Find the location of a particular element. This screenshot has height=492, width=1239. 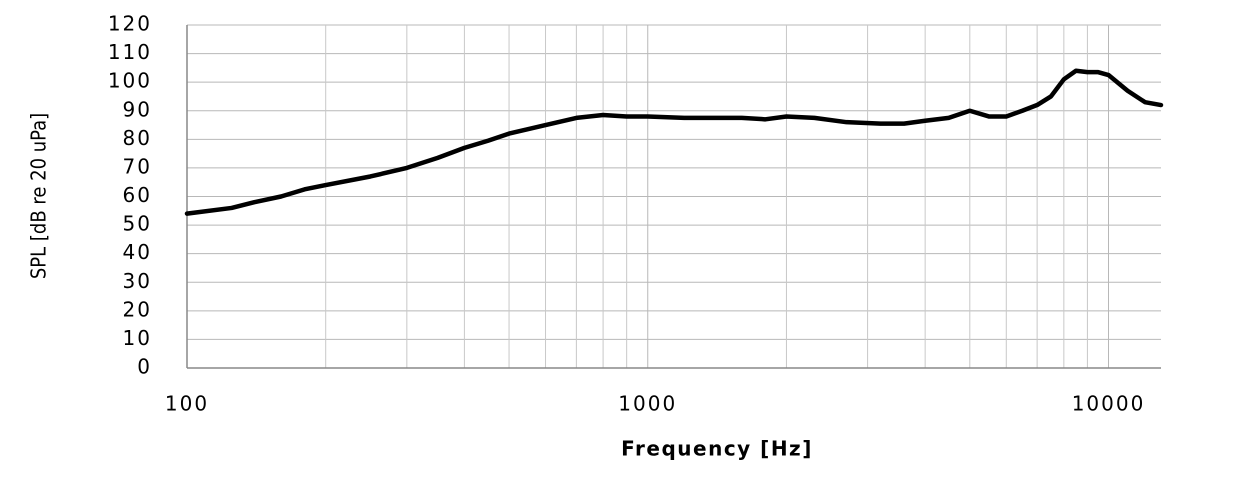

x-tick-label: 100 is located at coordinates (187, 404).